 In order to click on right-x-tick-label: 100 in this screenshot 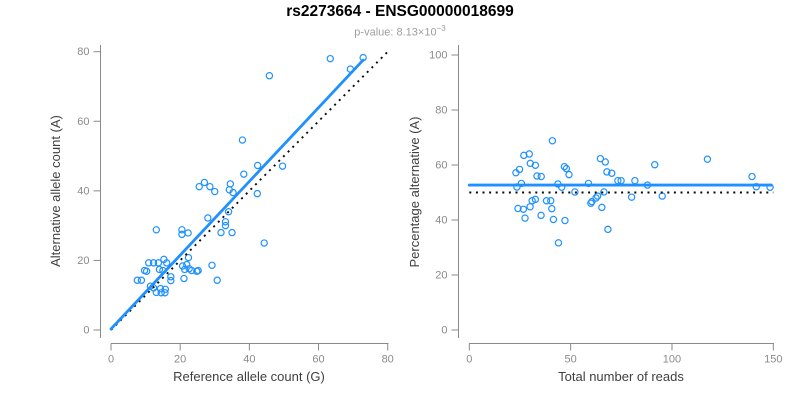, I will do `click(672, 360)`.